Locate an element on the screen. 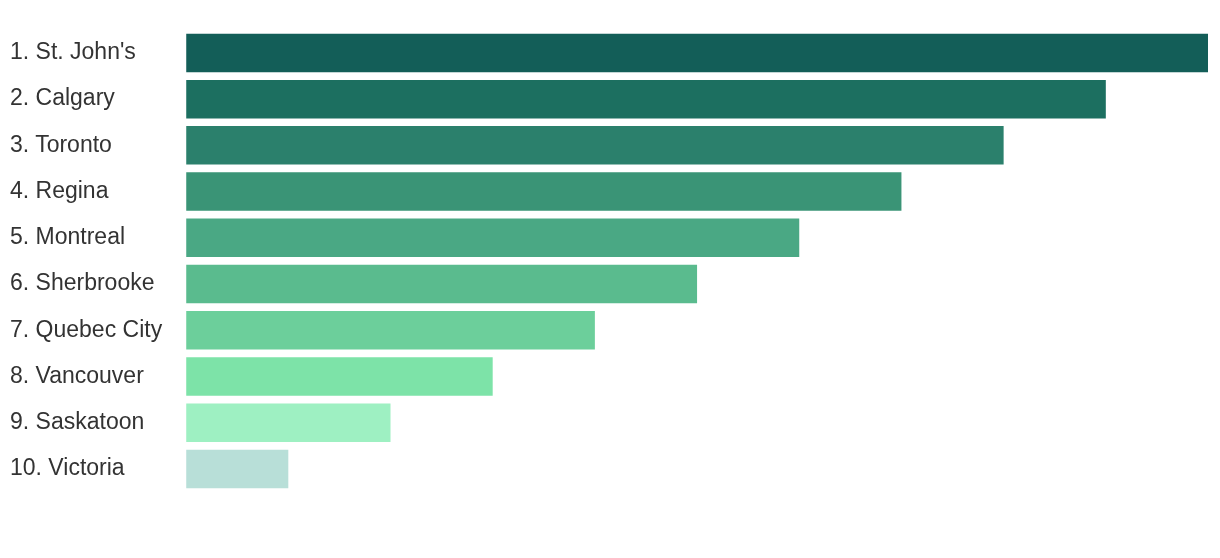  y-tick-label: 5. Montreal is located at coordinates (68, 236).